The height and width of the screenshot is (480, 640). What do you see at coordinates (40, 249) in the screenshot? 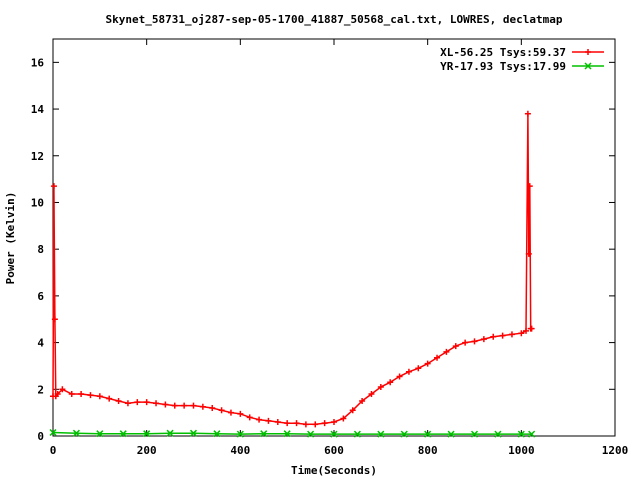
I see `y-tick-label: 8` at bounding box center [40, 249].